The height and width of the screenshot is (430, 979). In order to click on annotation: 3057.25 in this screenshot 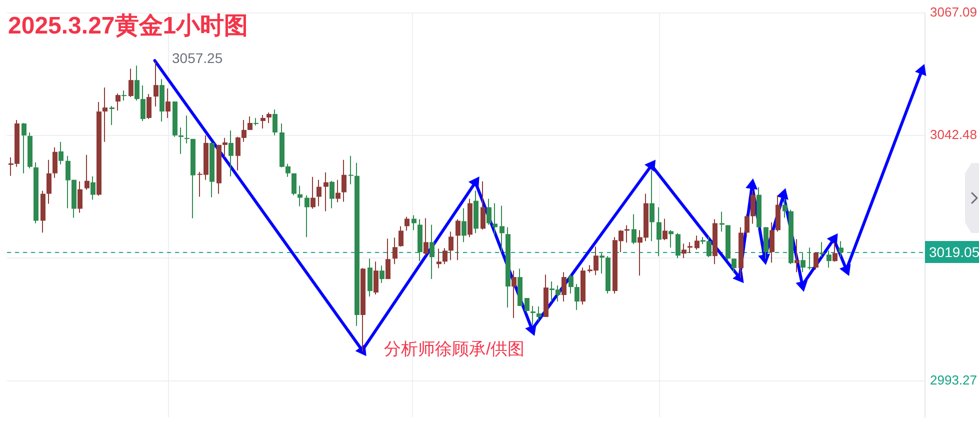, I will do `click(197, 58)`.